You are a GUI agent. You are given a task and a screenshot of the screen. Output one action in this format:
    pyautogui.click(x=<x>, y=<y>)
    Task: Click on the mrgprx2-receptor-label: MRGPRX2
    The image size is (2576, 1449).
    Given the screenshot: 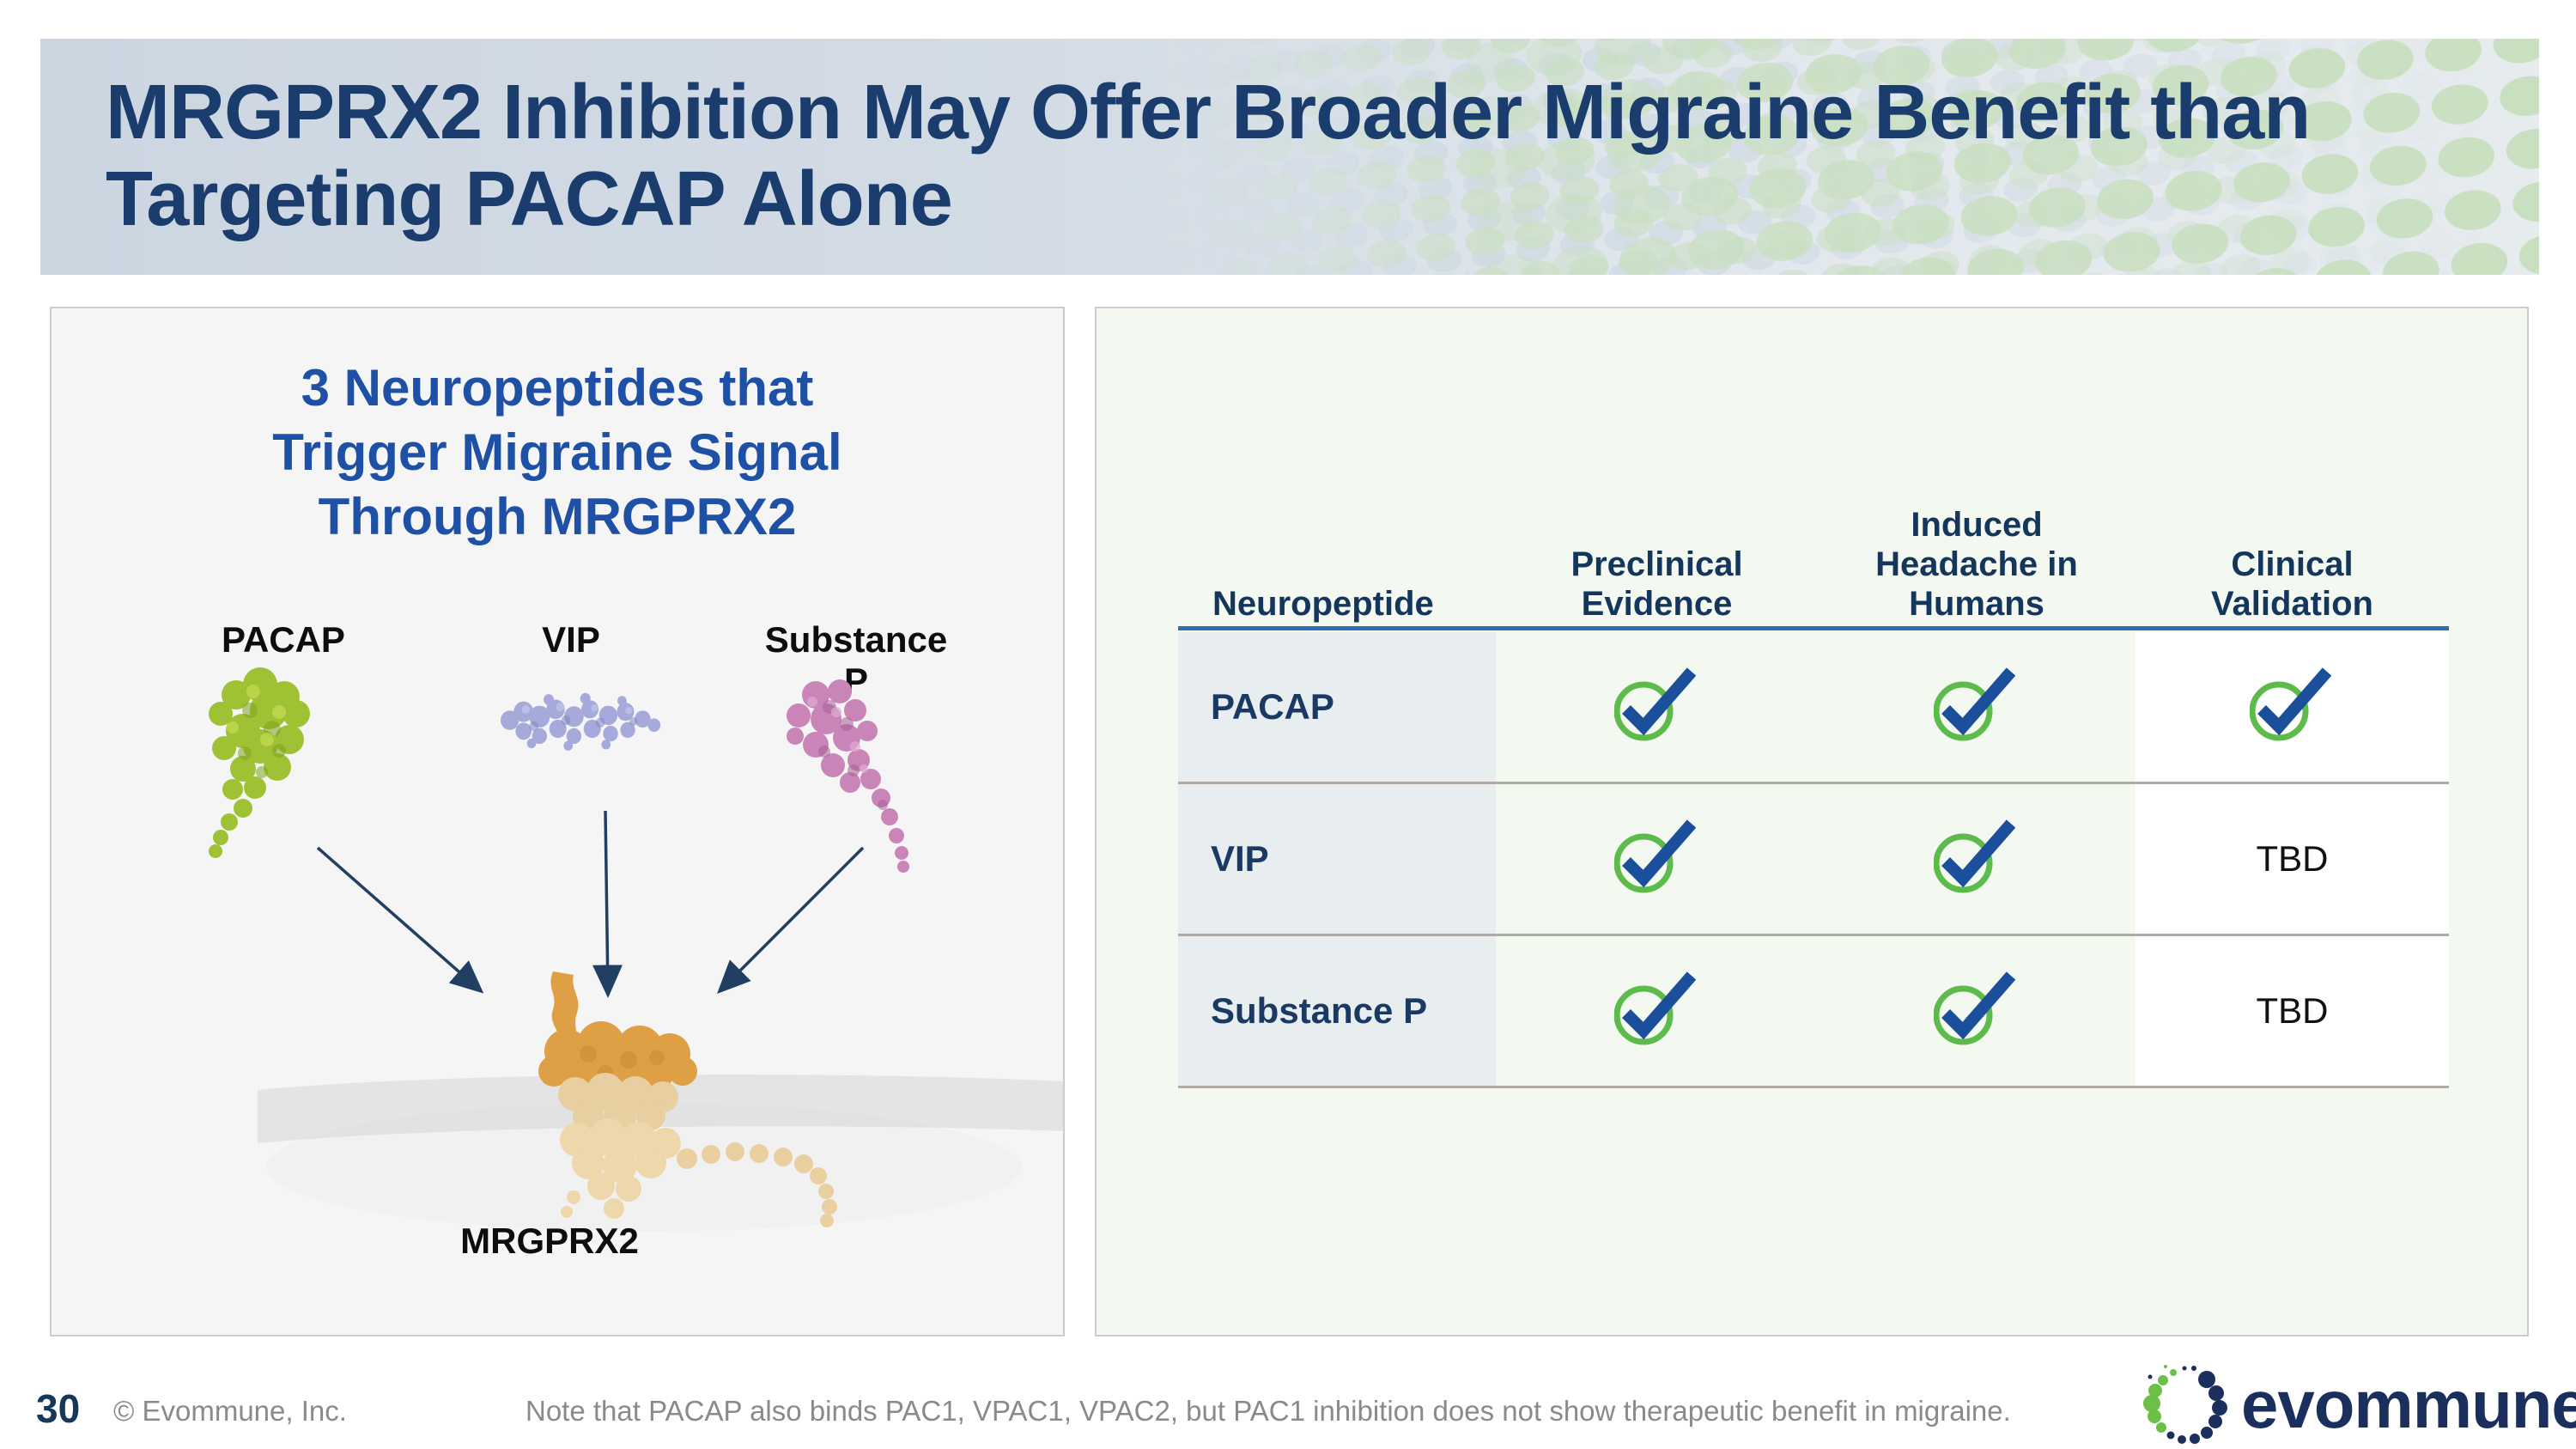 What is the action you would take?
    pyautogui.click(x=550, y=1241)
    